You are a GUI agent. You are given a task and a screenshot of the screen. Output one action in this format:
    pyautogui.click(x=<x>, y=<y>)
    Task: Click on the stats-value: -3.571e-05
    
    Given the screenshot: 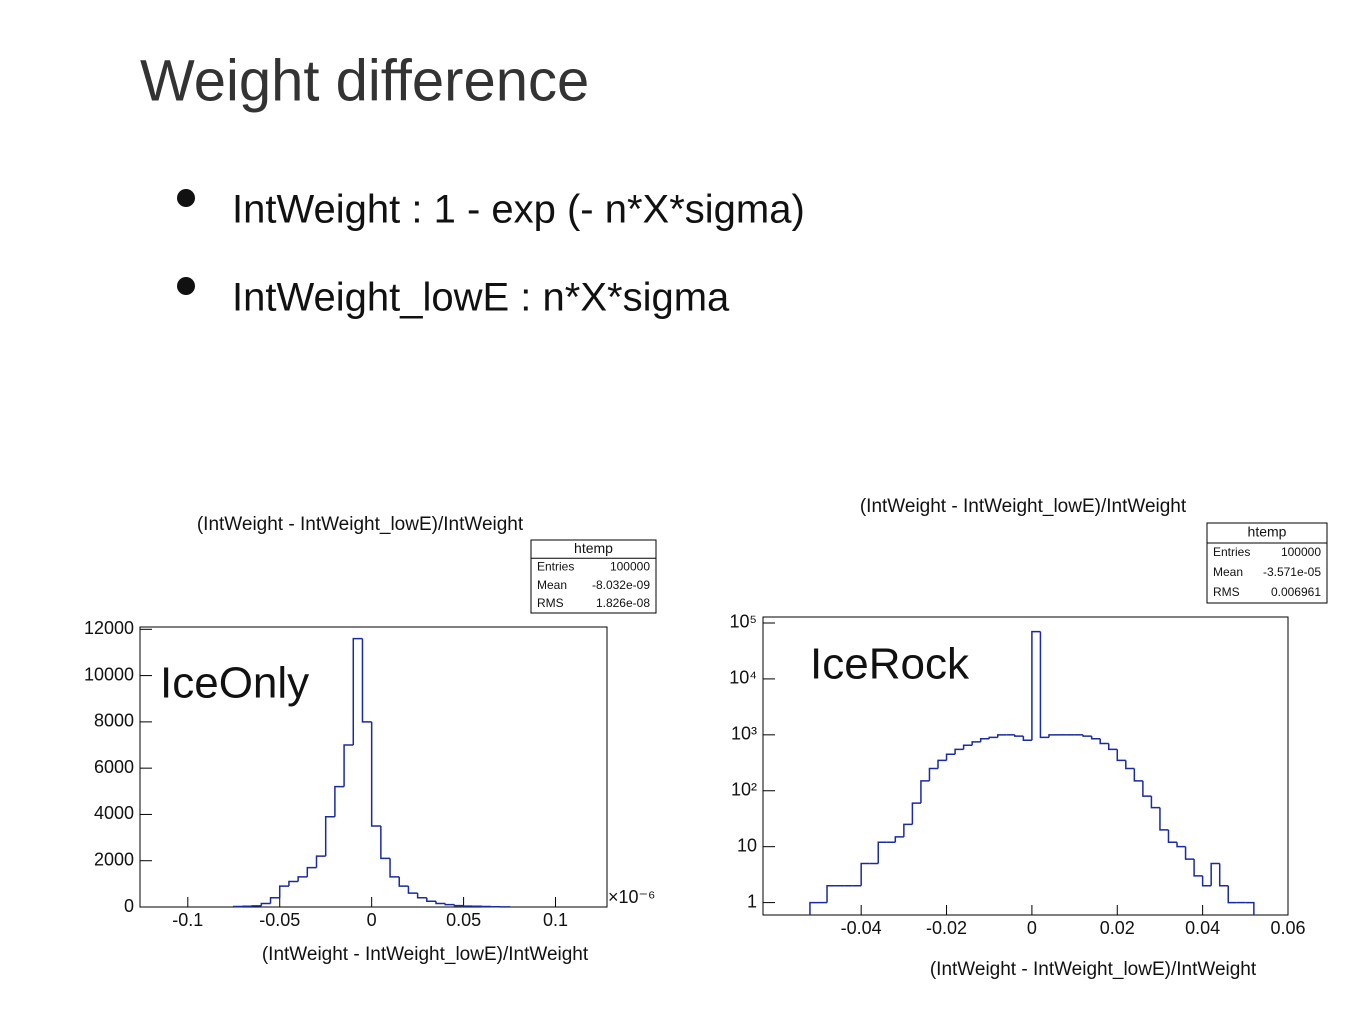 What is the action you would take?
    pyautogui.click(x=1292, y=572)
    